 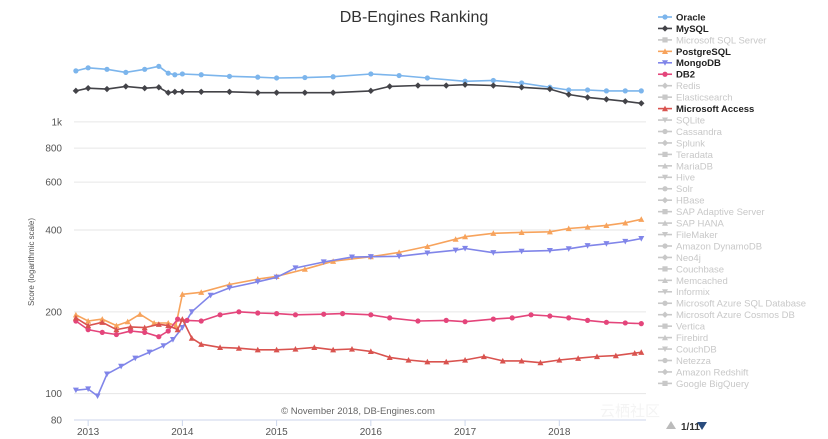 What do you see at coordinates (732, 304) in the screenshot?
I see `legend-item-microsoft-azure-sql-database: Microsoft Azure SQL Database` at bounding box center [732, 304].